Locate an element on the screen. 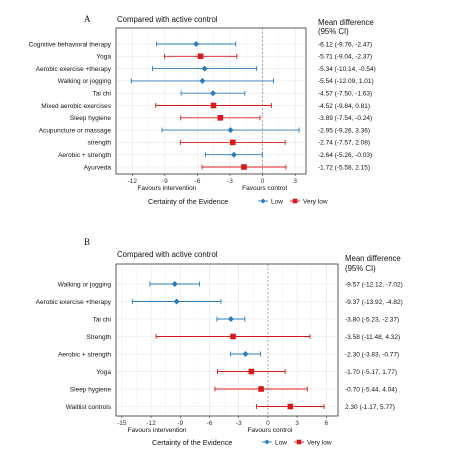 Image resolution: width=449 pixels, height=461 pixels. row-label: Ayurveda is located at coordinates (98, 167).